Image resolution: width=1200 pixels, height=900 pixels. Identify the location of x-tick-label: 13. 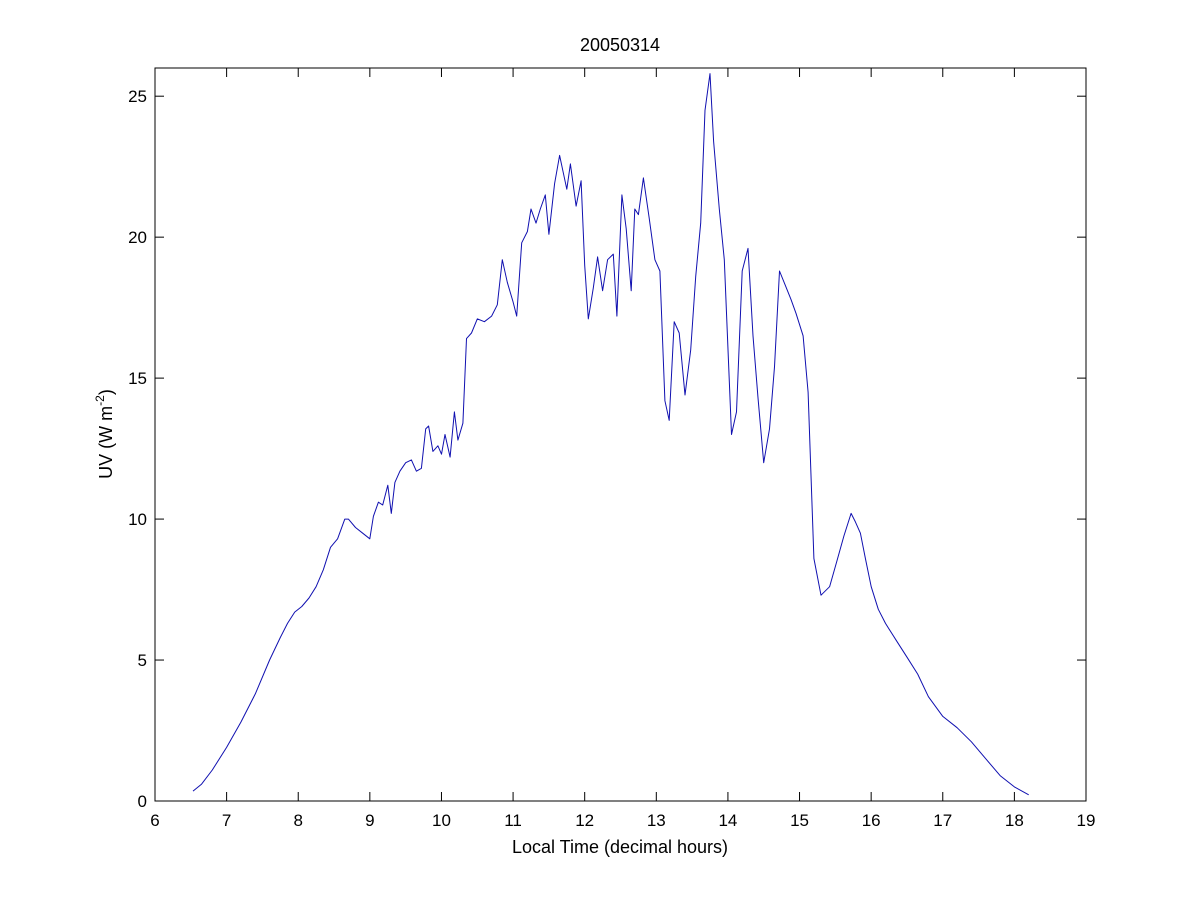
(656, 820).